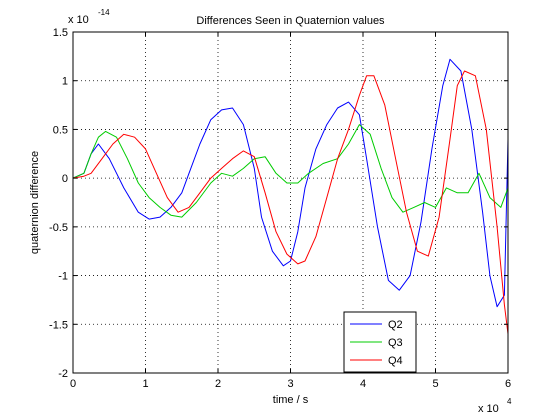 The image size is (560, 420). I want to click on y-tick-label: -1, so click(63, 277).